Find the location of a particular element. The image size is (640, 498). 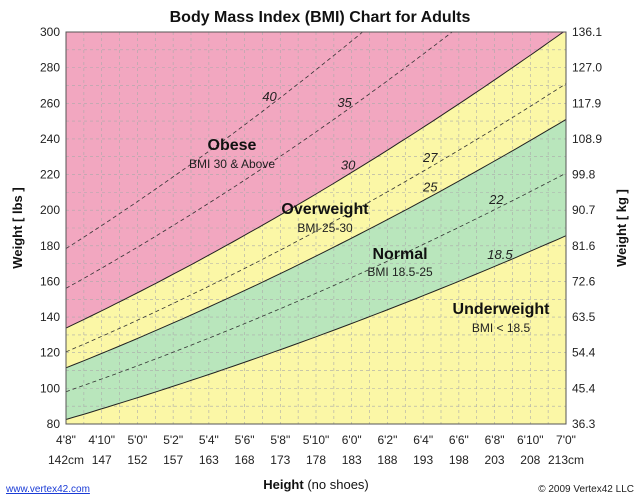

bmi-line-label-27: 27 is located at coordinates (430, 157).